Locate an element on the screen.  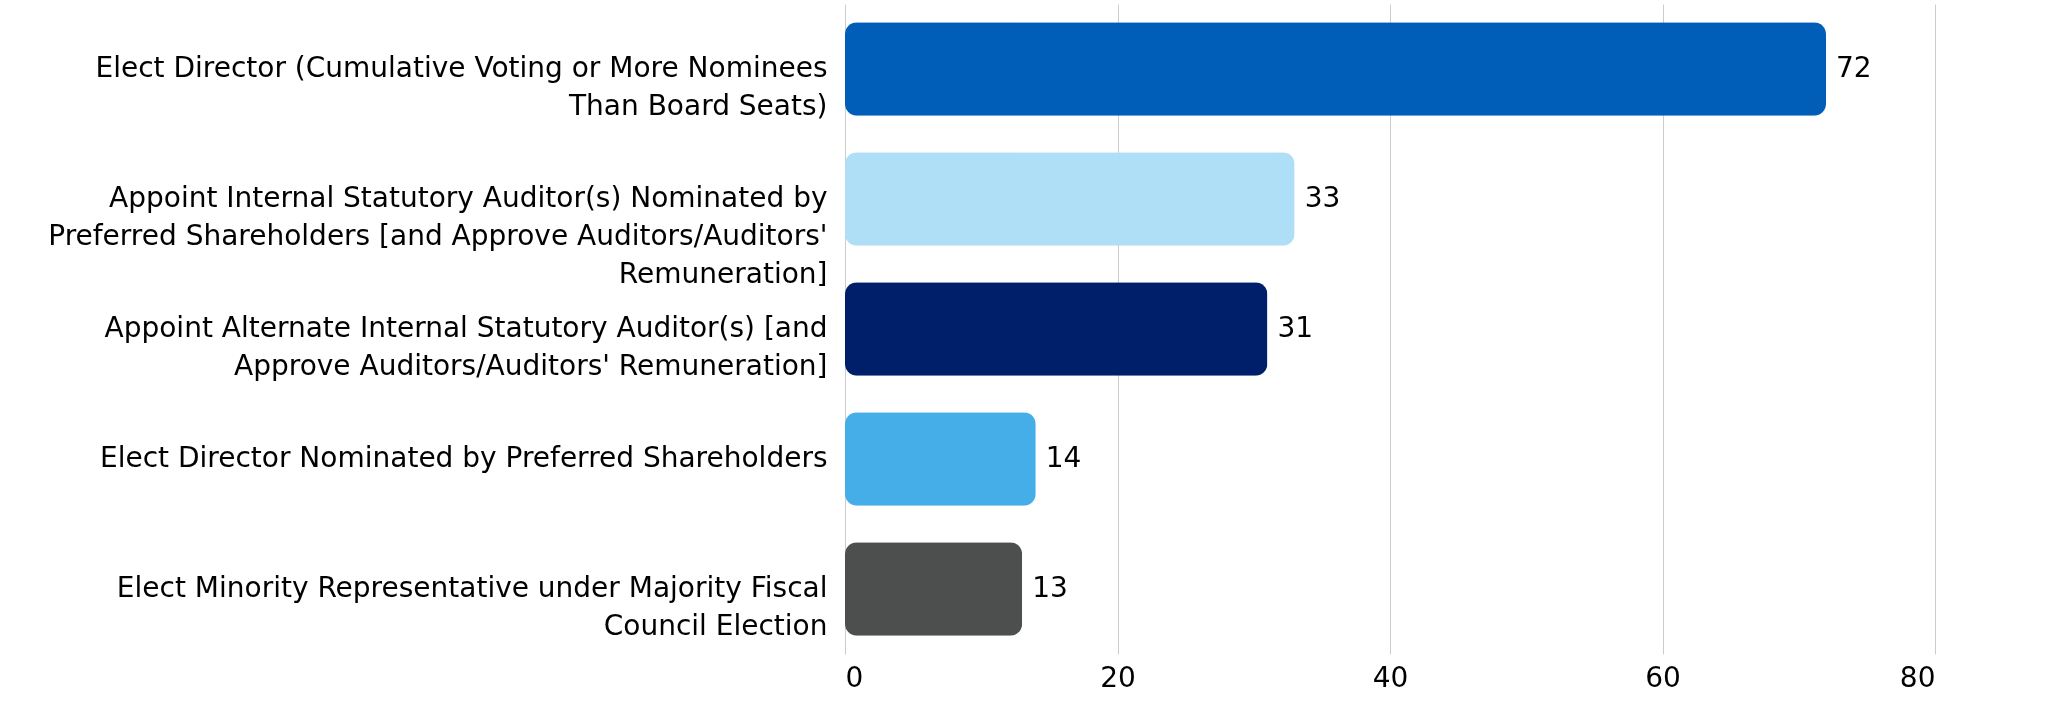
y-tick-label: Elect Director (Cumulative Voting or More Nominees Than Board Seats) is located at coordinates (461, 86).